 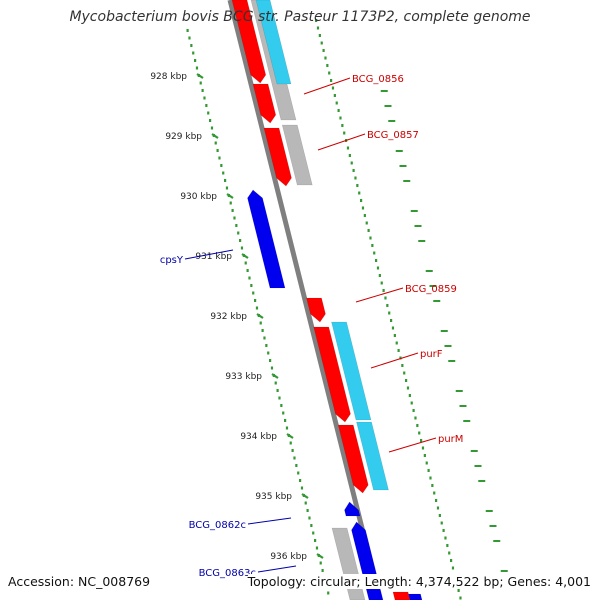 What do you see at coordinates (172, 260) in the screenshot?
I see `gene-label: cpsY` at bounding box center [172, 260].